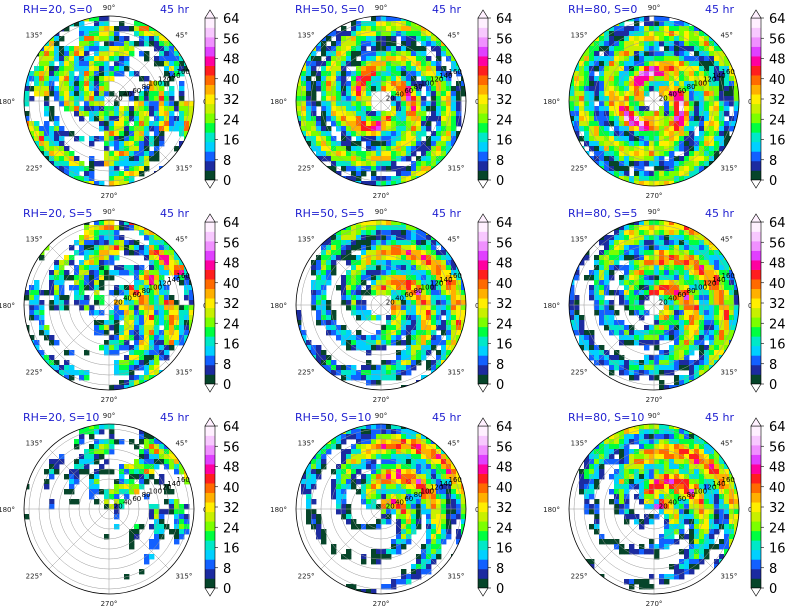 This screenshot has height=612, width=785. I want to click on colorbar-tick-label: 32, so click(504, 304).